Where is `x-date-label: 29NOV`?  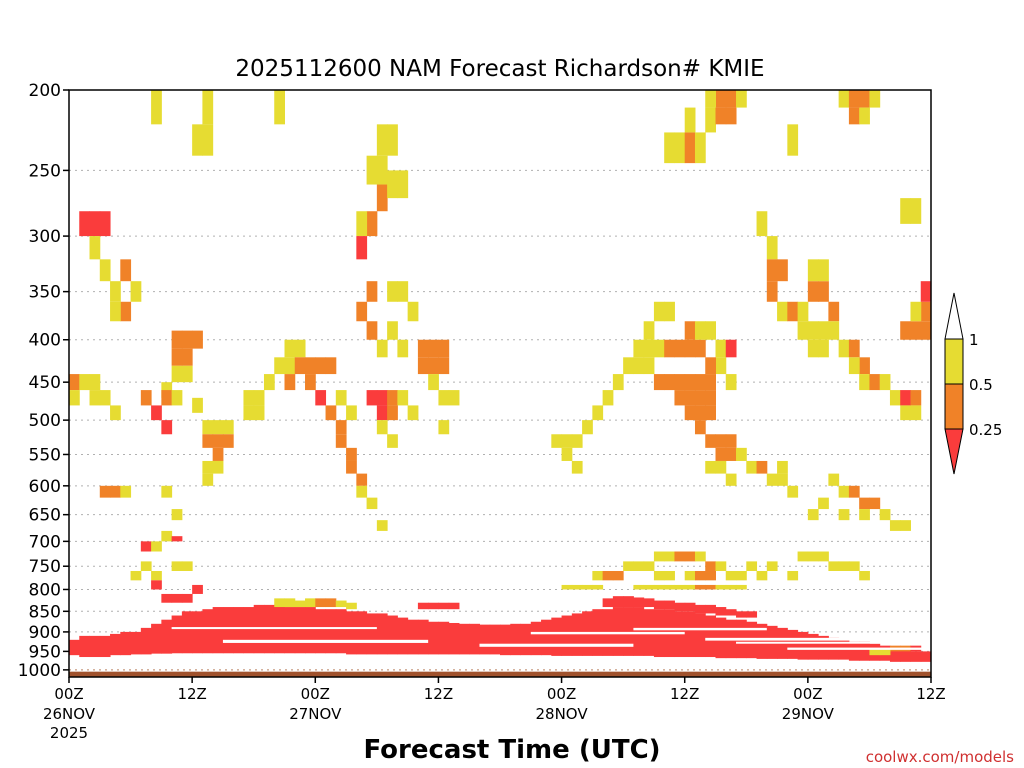 x-date-label: 29NOV is located at coordinates (808, 714).